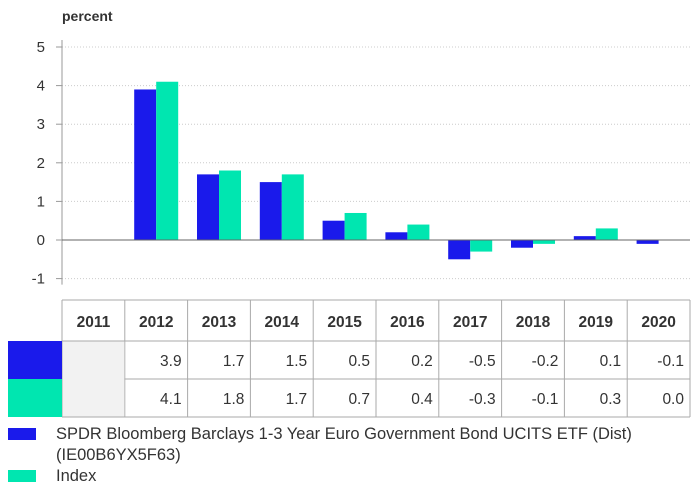 The height and width of the screenshot is (487, 693). I want to click on table-cell-etf-2012: 3.9, so click(171, 361).